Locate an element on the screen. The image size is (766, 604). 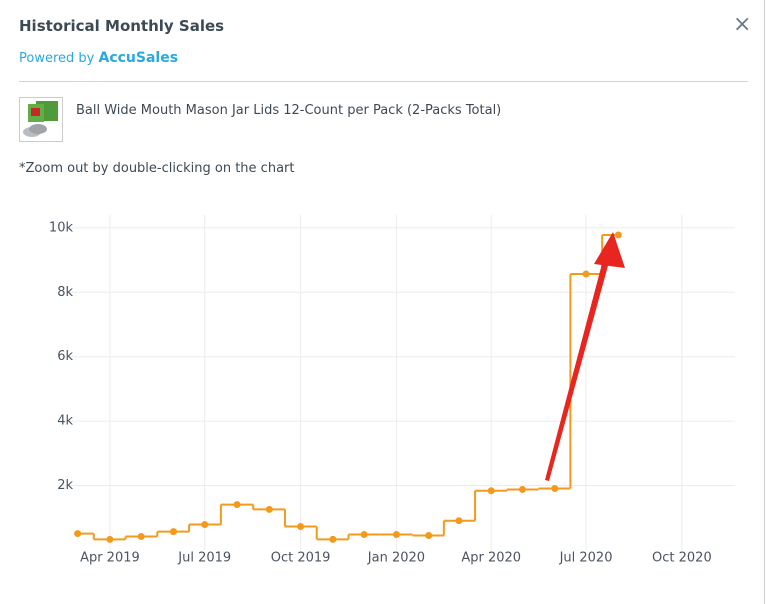
modal-title: Historical Monthly Sales is located at coordinates (122, 26).